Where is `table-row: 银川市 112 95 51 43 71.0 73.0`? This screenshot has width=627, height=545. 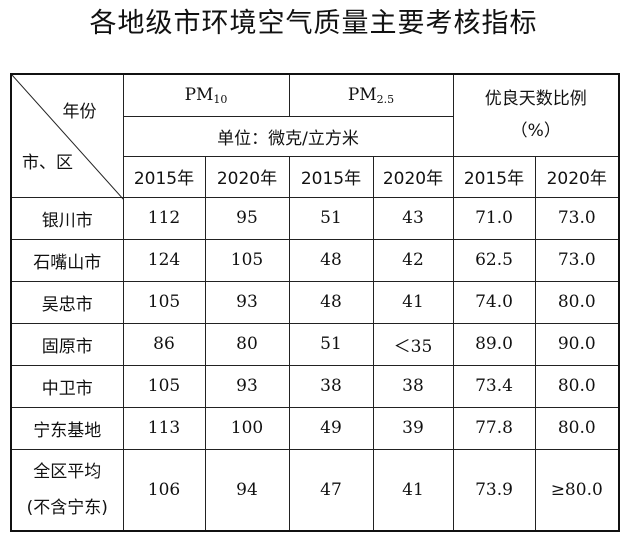 table-row: 银川市 112 95 51 43 71.0 73.0 is located at coordinates (315, 218).